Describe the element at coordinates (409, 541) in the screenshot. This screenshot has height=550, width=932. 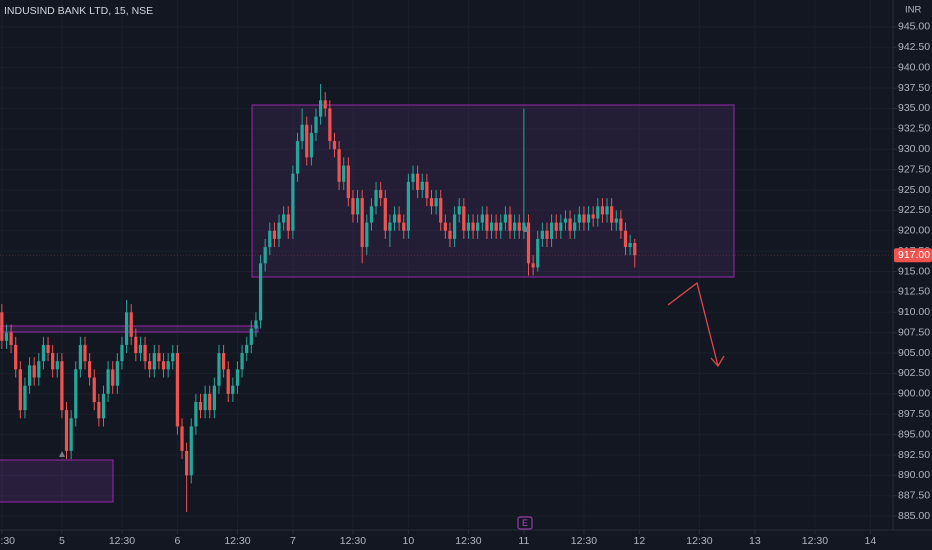
I see `x-tick-label: 10` at that location.